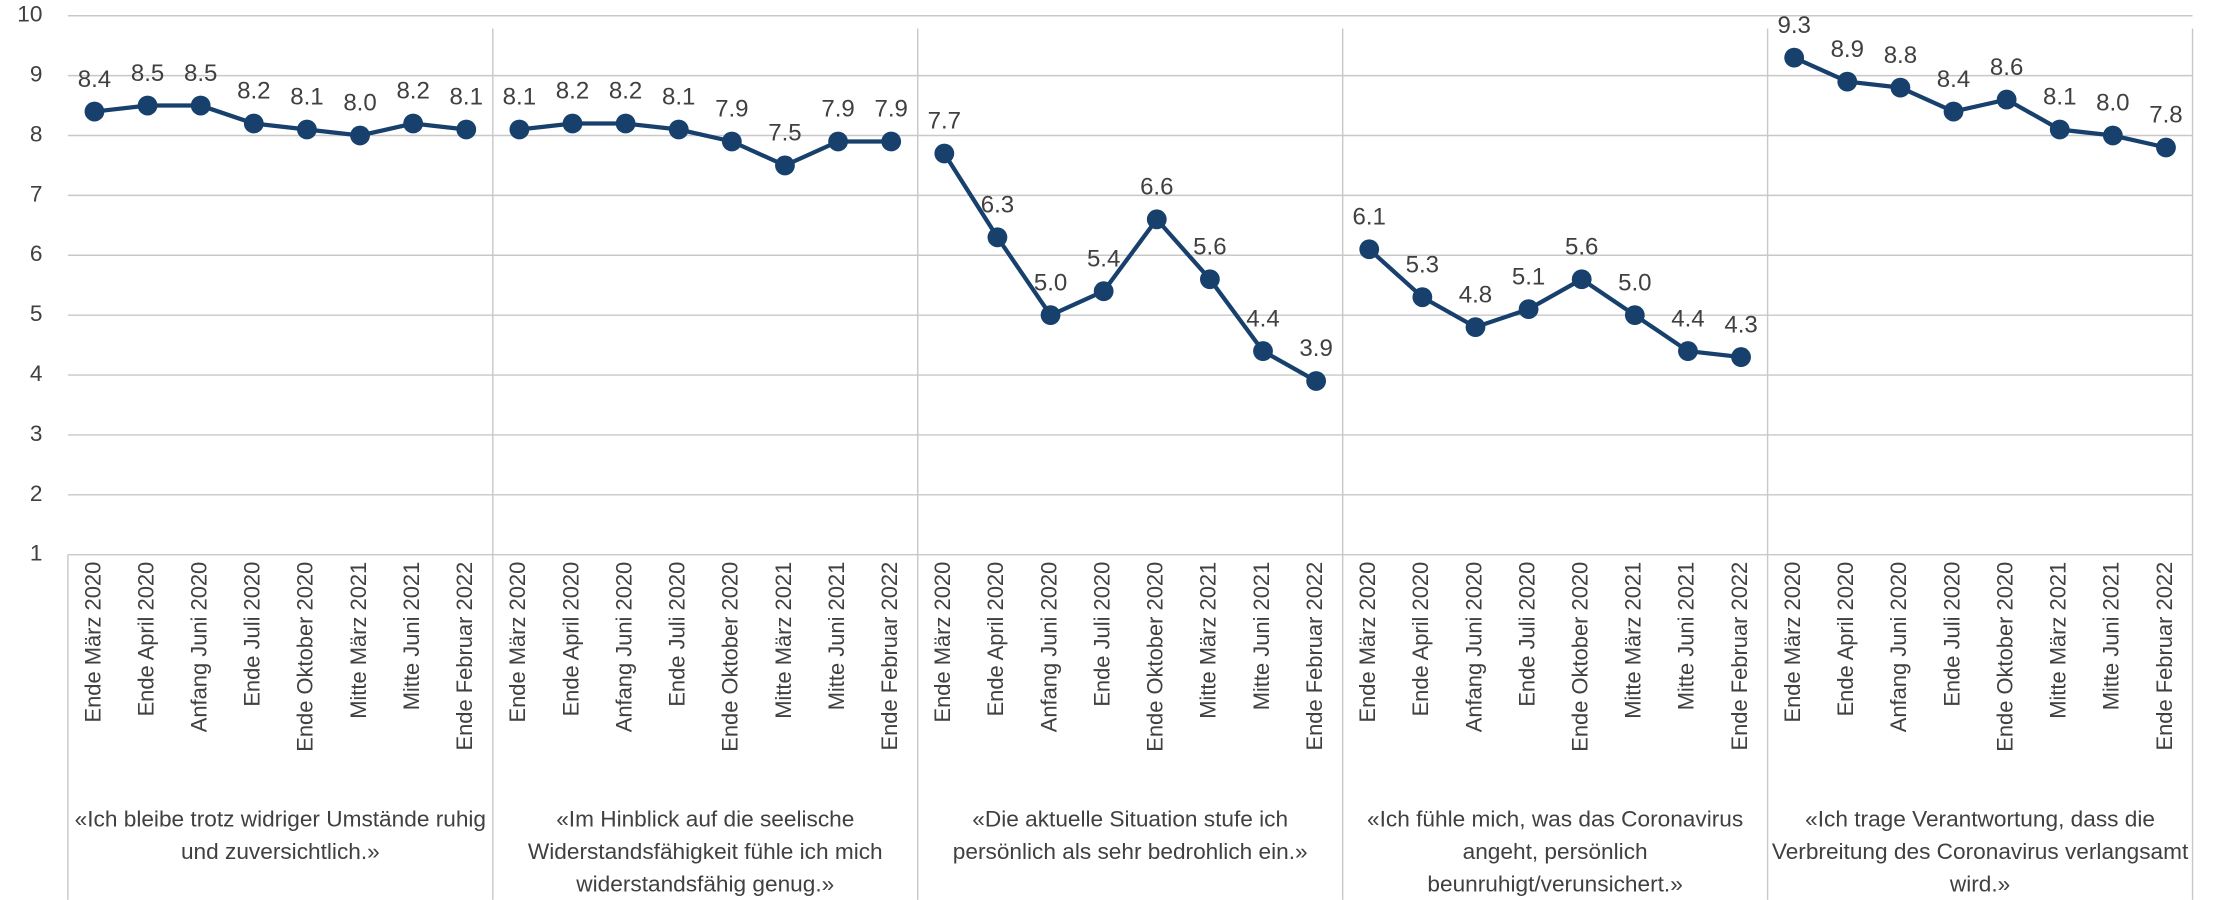 Image resolution: width=2218 pixels, height=900 pixels. I want to click on y-tick-label: 10, so click(29, 14).